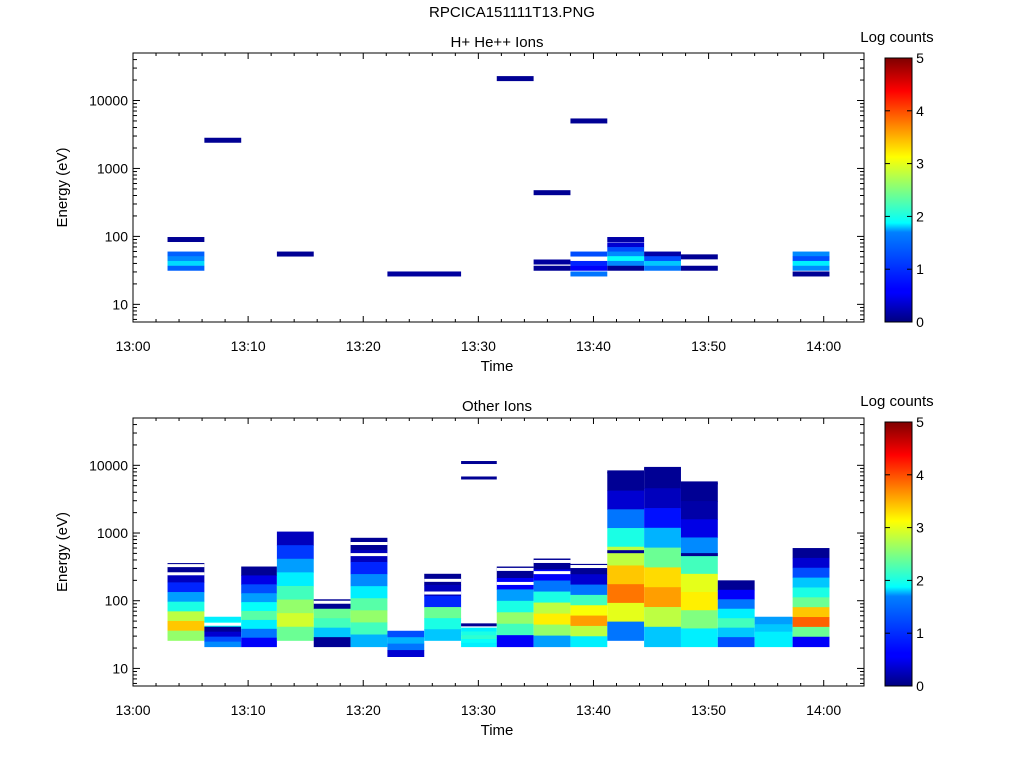  Describe the element at coordinates (497, 42) in the screenshot. I see `panel-title: H+ He++ Ions` at that location.